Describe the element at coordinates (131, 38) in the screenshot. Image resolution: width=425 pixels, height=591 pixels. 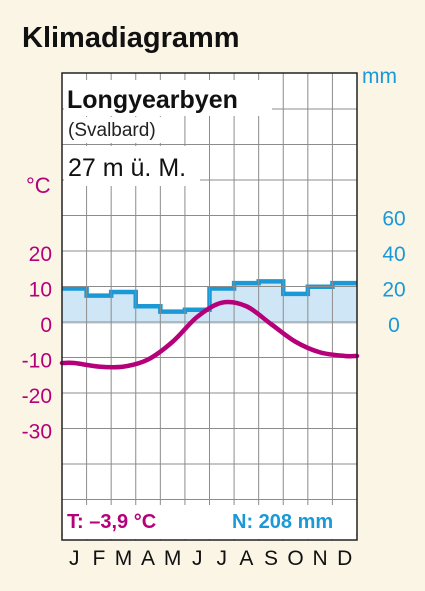
I see `chart-title: Klimadiagramm` at that location.